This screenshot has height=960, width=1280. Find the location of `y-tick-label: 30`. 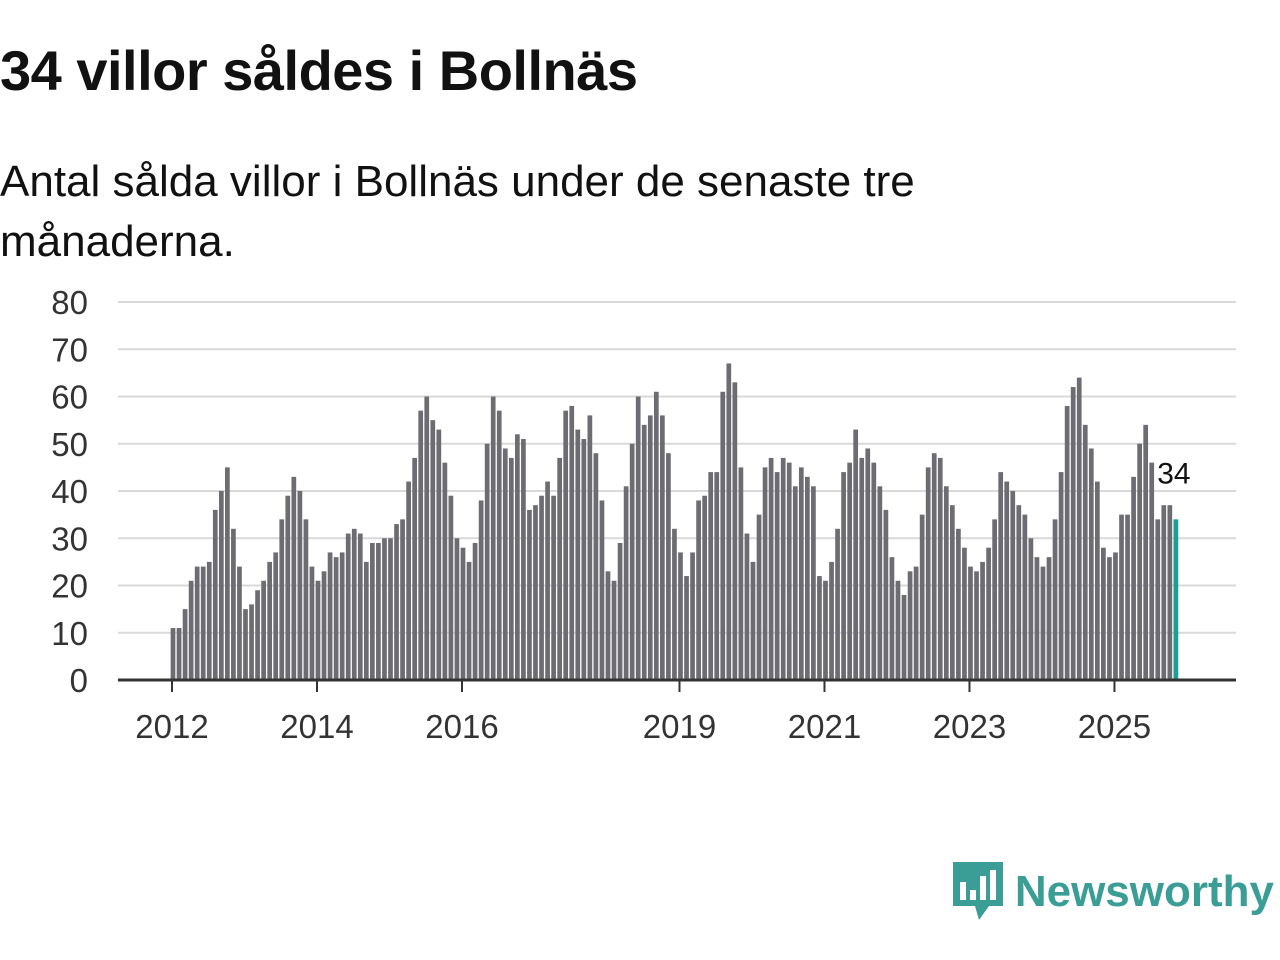

y-tick-label: 30 is located at coordinates (69, 538).